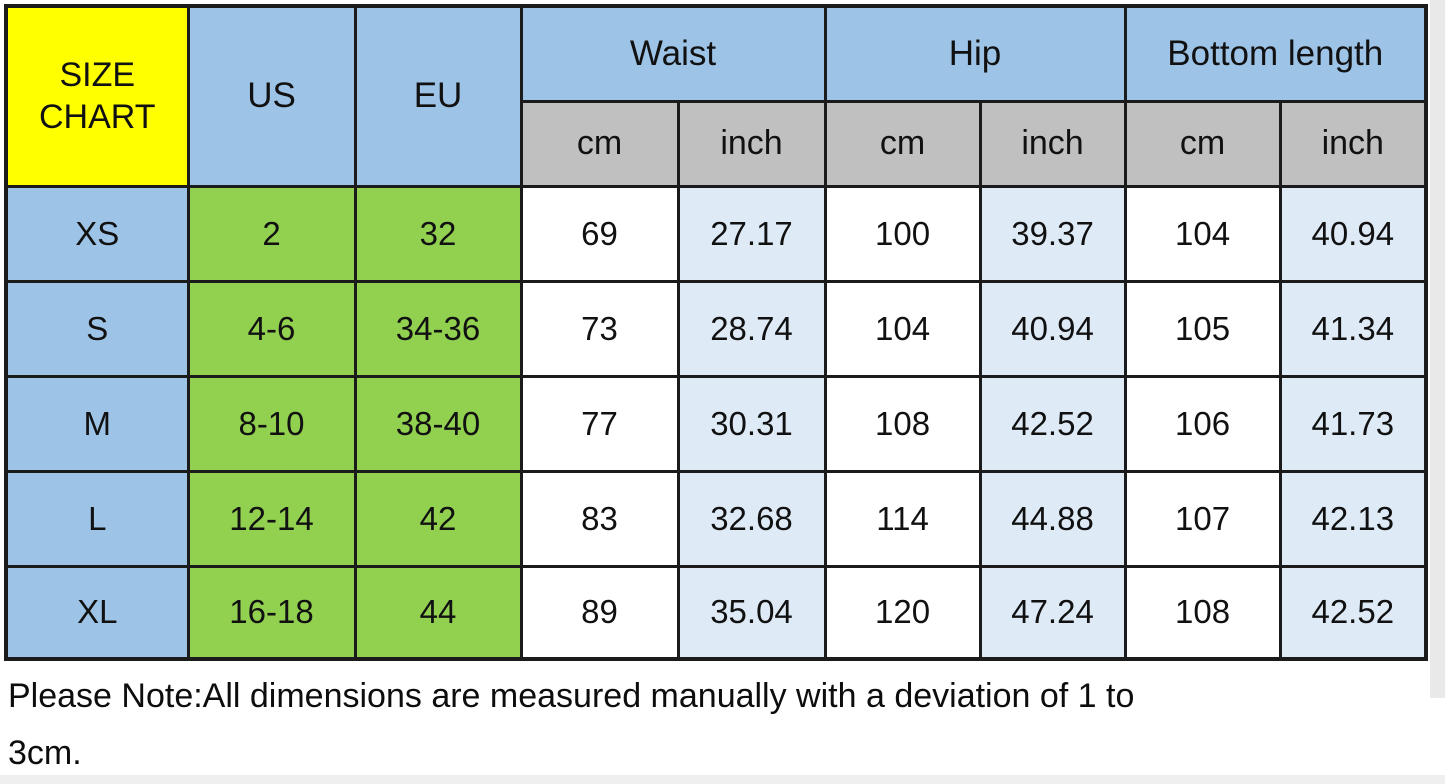 The width and height of the screenshot is (1445, 784). What do you see at coordinates (599, 423) in the screenshot?
I see `waist-cm-cell: 77` at bounding box center [599, 423].